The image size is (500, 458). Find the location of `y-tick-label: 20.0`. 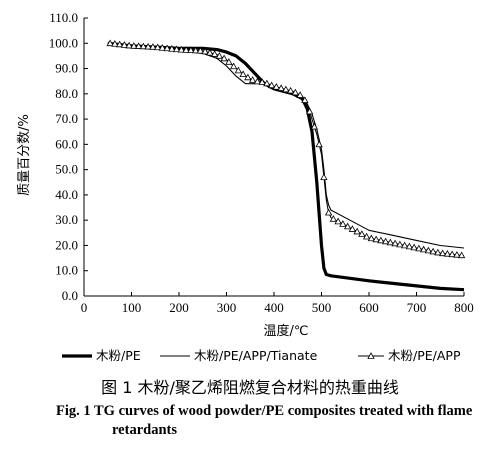

y-tick-label: 20.0 is located at coordinates (66, 244).